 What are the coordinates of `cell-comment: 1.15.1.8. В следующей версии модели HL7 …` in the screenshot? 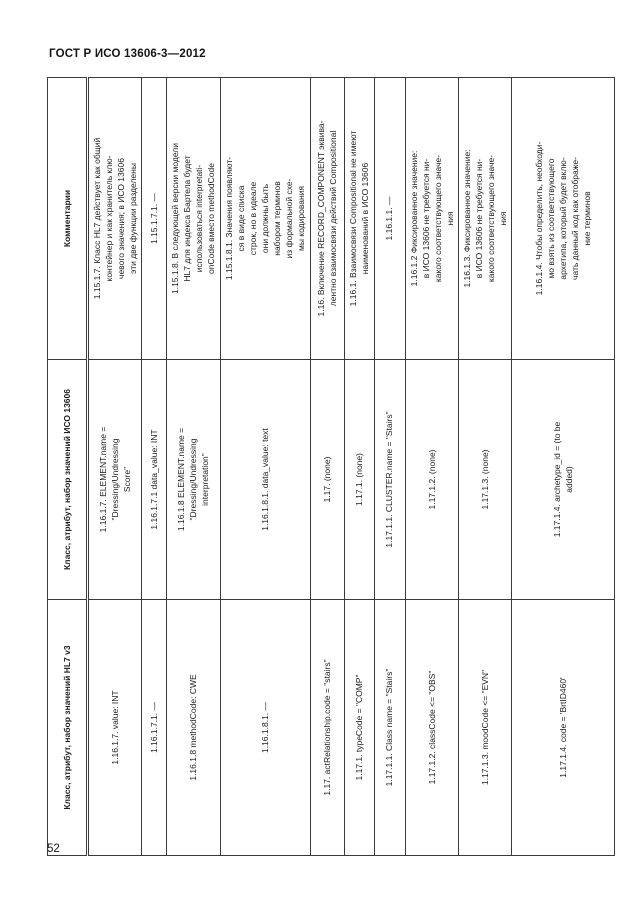 It's located at (193, 218).